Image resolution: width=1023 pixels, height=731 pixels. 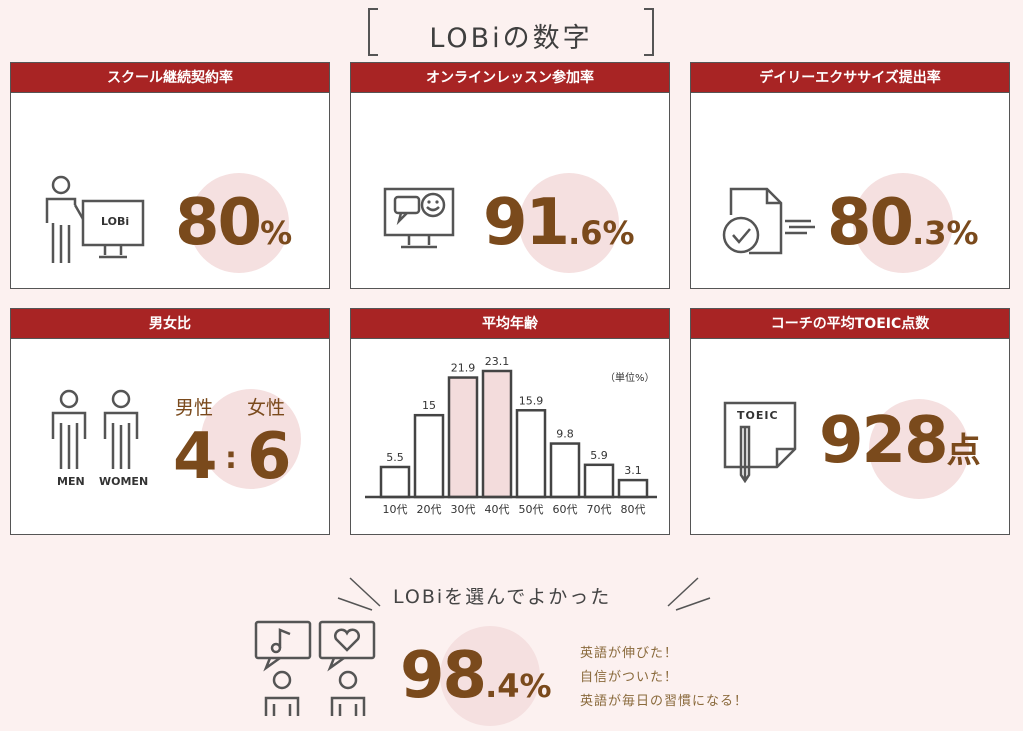 What do you see at coordinates (124, 481) in the screenshot?
I see `women-label: WOMEN` at bounding box center [124, 481].